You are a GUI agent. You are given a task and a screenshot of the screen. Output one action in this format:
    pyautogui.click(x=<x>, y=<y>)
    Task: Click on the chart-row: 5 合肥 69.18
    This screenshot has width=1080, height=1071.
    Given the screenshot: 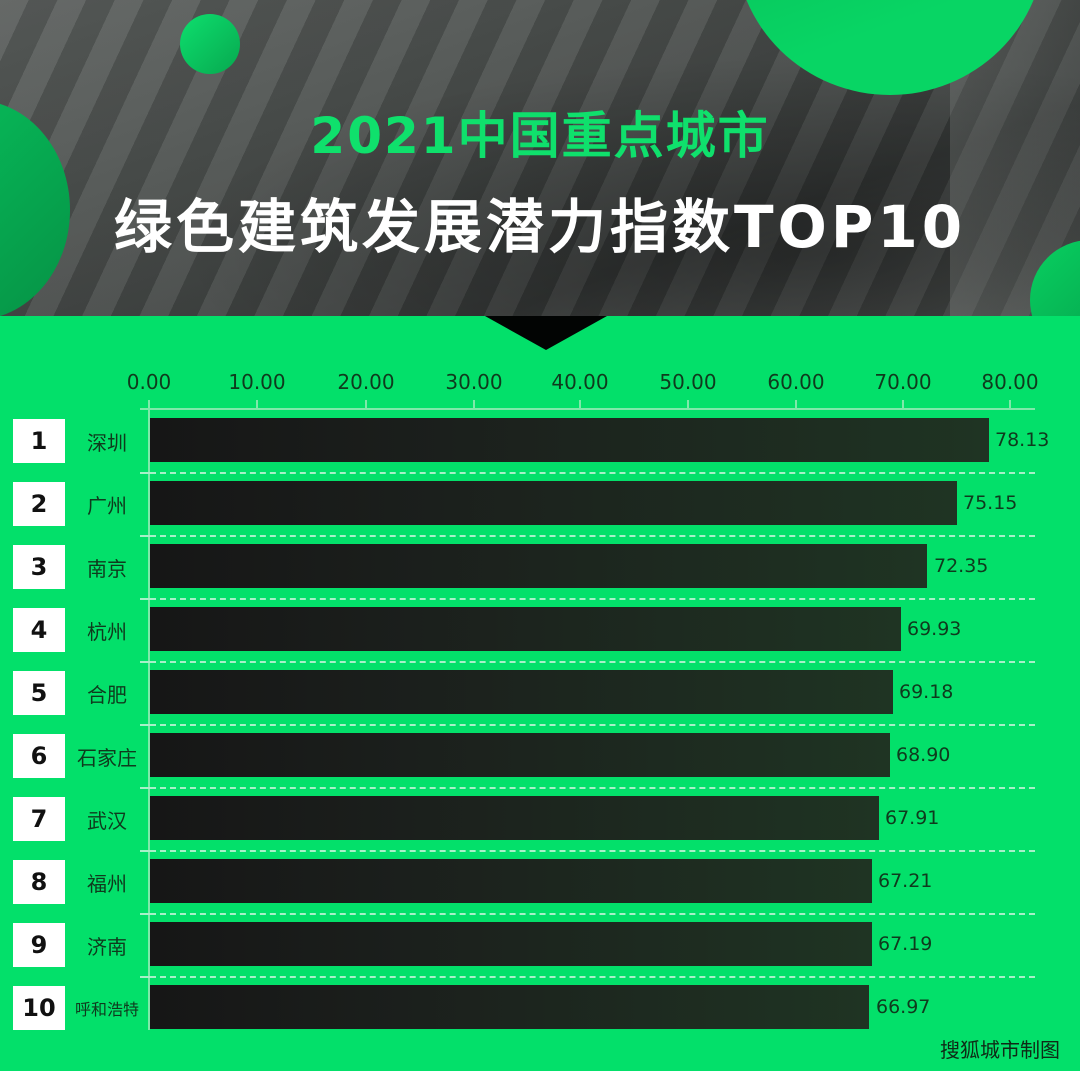 What is the action you would take?
    pyautogui.click(x=540, y=697)
    